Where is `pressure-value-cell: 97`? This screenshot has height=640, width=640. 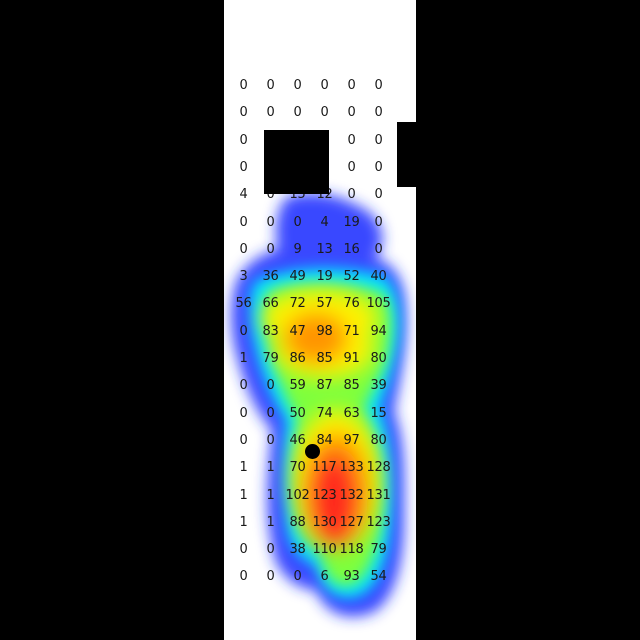
pressure-value-cell: 97 is located at coordinates (351, 440).